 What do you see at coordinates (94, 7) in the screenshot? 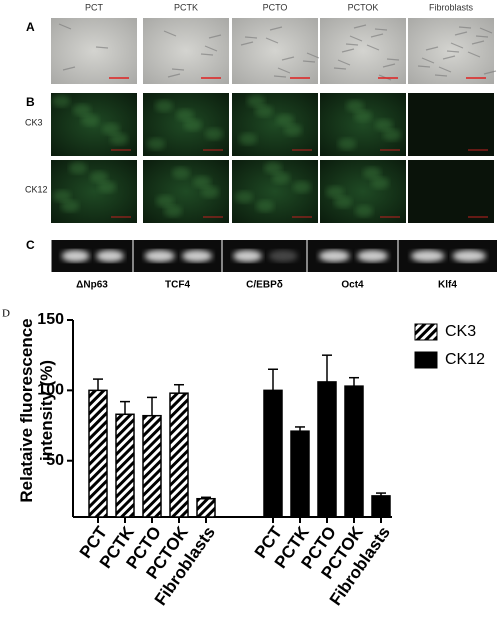
I see `column-label: PCT` at bounding box center [94, 7].